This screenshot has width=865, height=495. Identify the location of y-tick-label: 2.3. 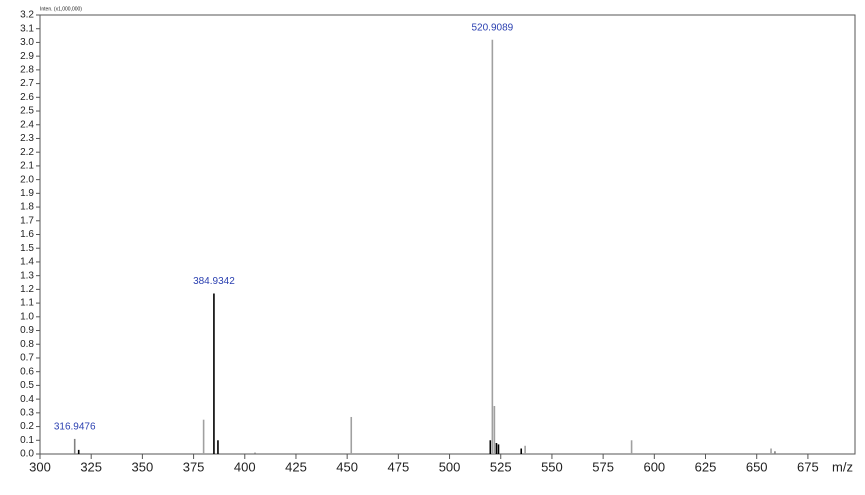
(27, 138).